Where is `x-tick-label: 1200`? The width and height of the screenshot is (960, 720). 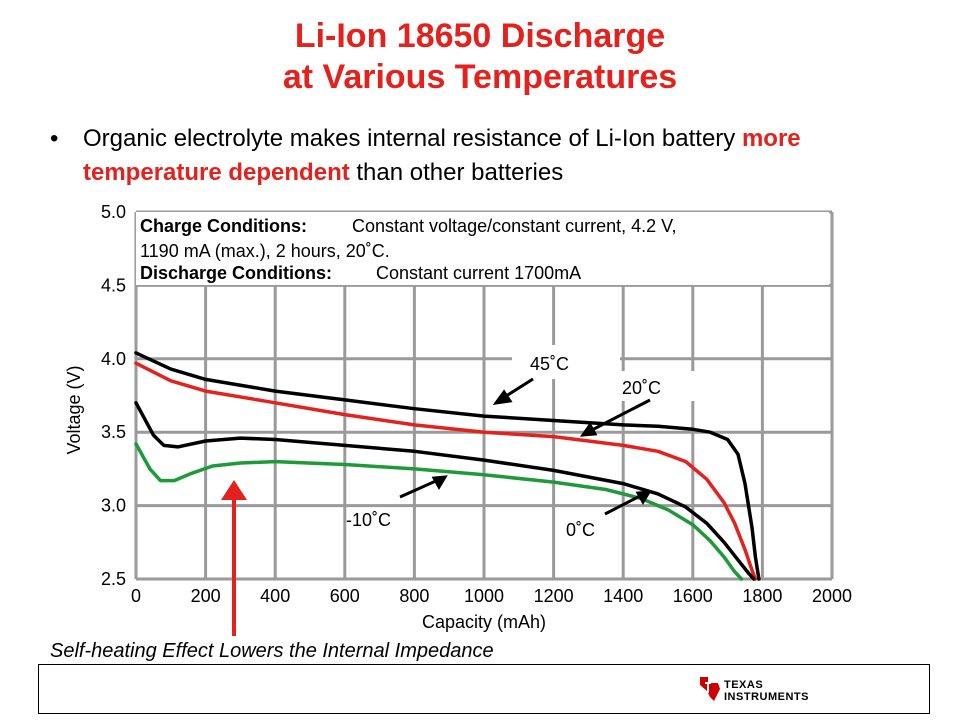 x-tick-label: 1200 is located at coordinates (554, 596).